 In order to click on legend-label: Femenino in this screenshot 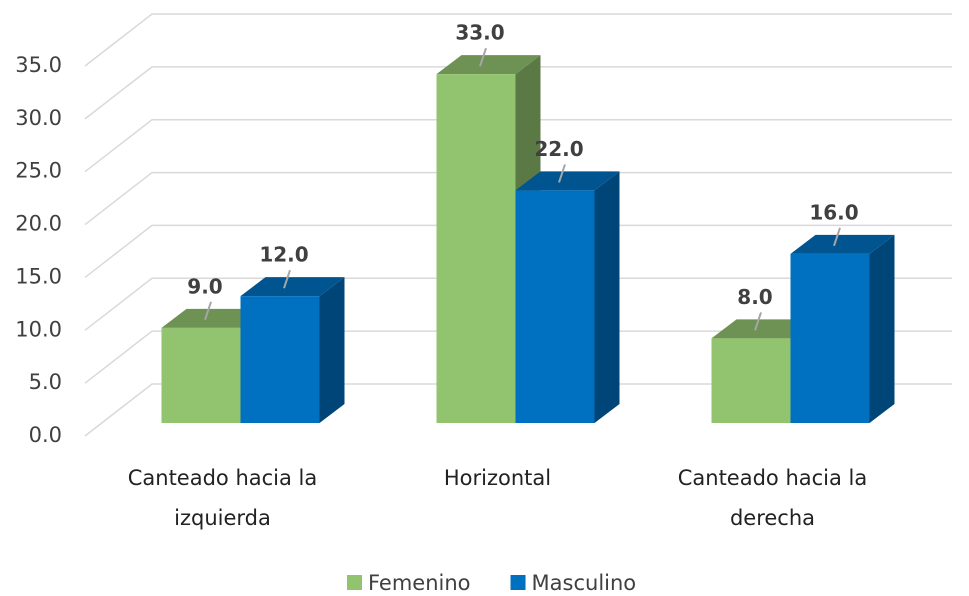, I will do `click(419, 583)`.